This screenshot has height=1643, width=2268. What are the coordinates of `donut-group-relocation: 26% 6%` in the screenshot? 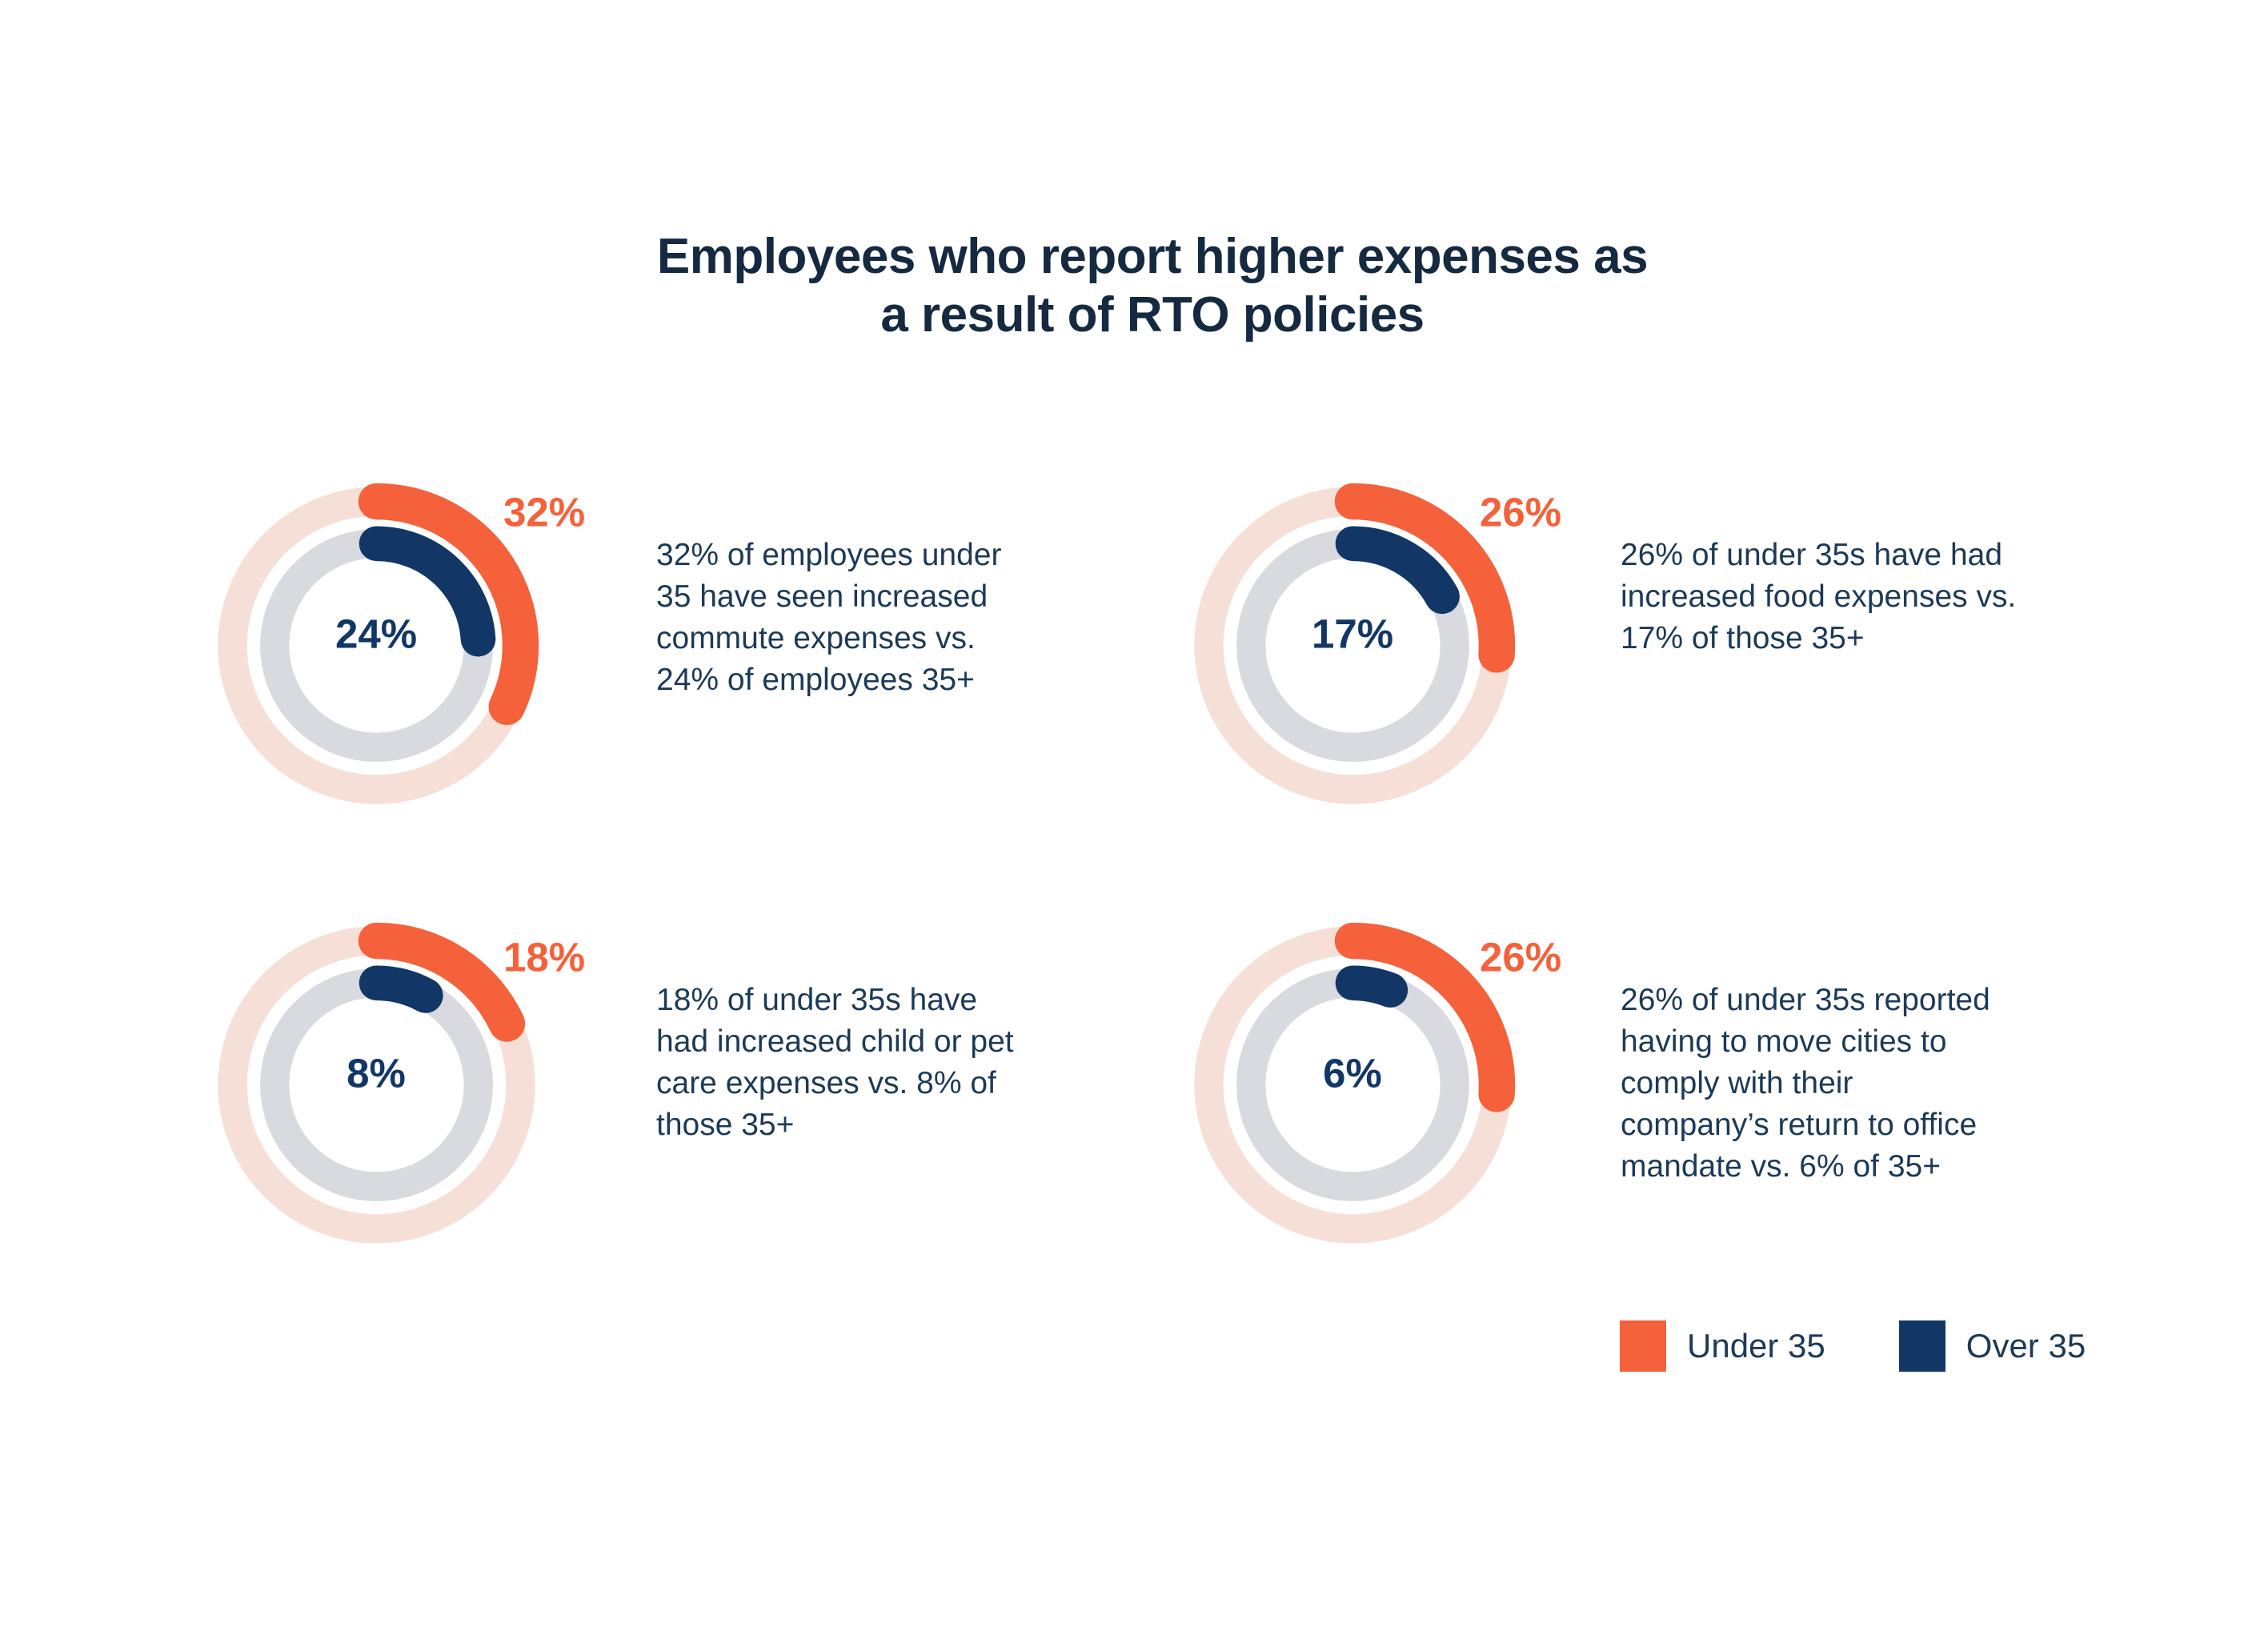 It's located at (1375, 1085).